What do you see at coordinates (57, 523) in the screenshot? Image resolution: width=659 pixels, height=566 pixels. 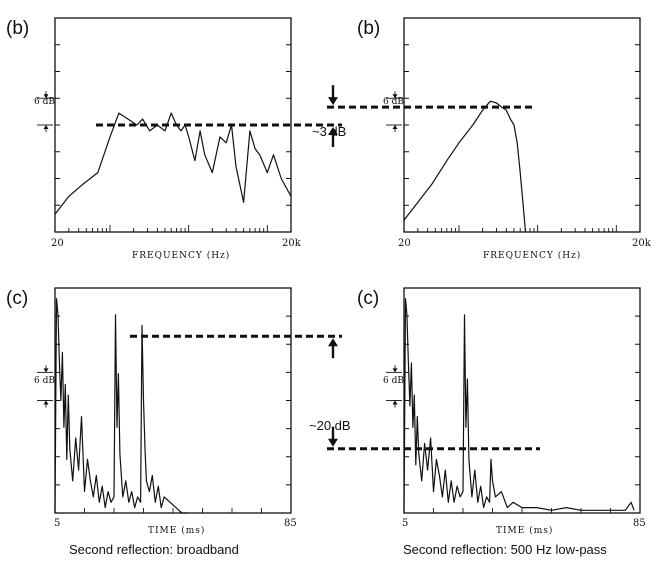 I see `x-tick-min-bl: 5` at bounding box center [57, 523].